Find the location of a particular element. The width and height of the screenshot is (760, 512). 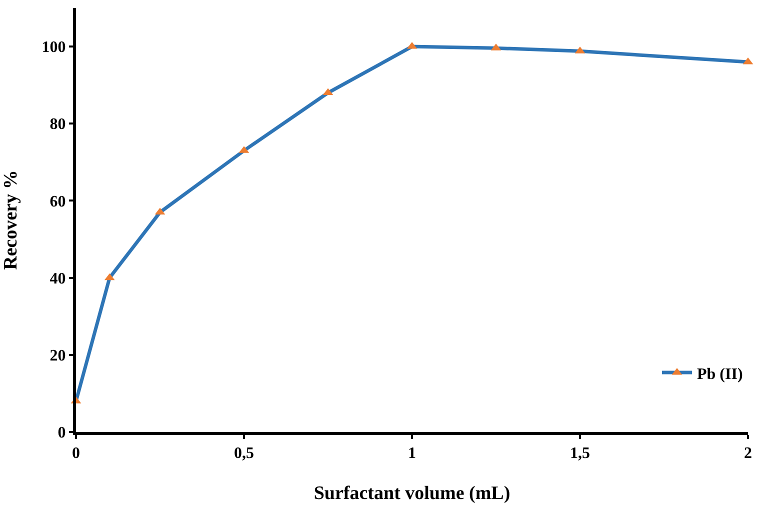

x-tick-label: 1,5 is located at coordinates (580, 453).